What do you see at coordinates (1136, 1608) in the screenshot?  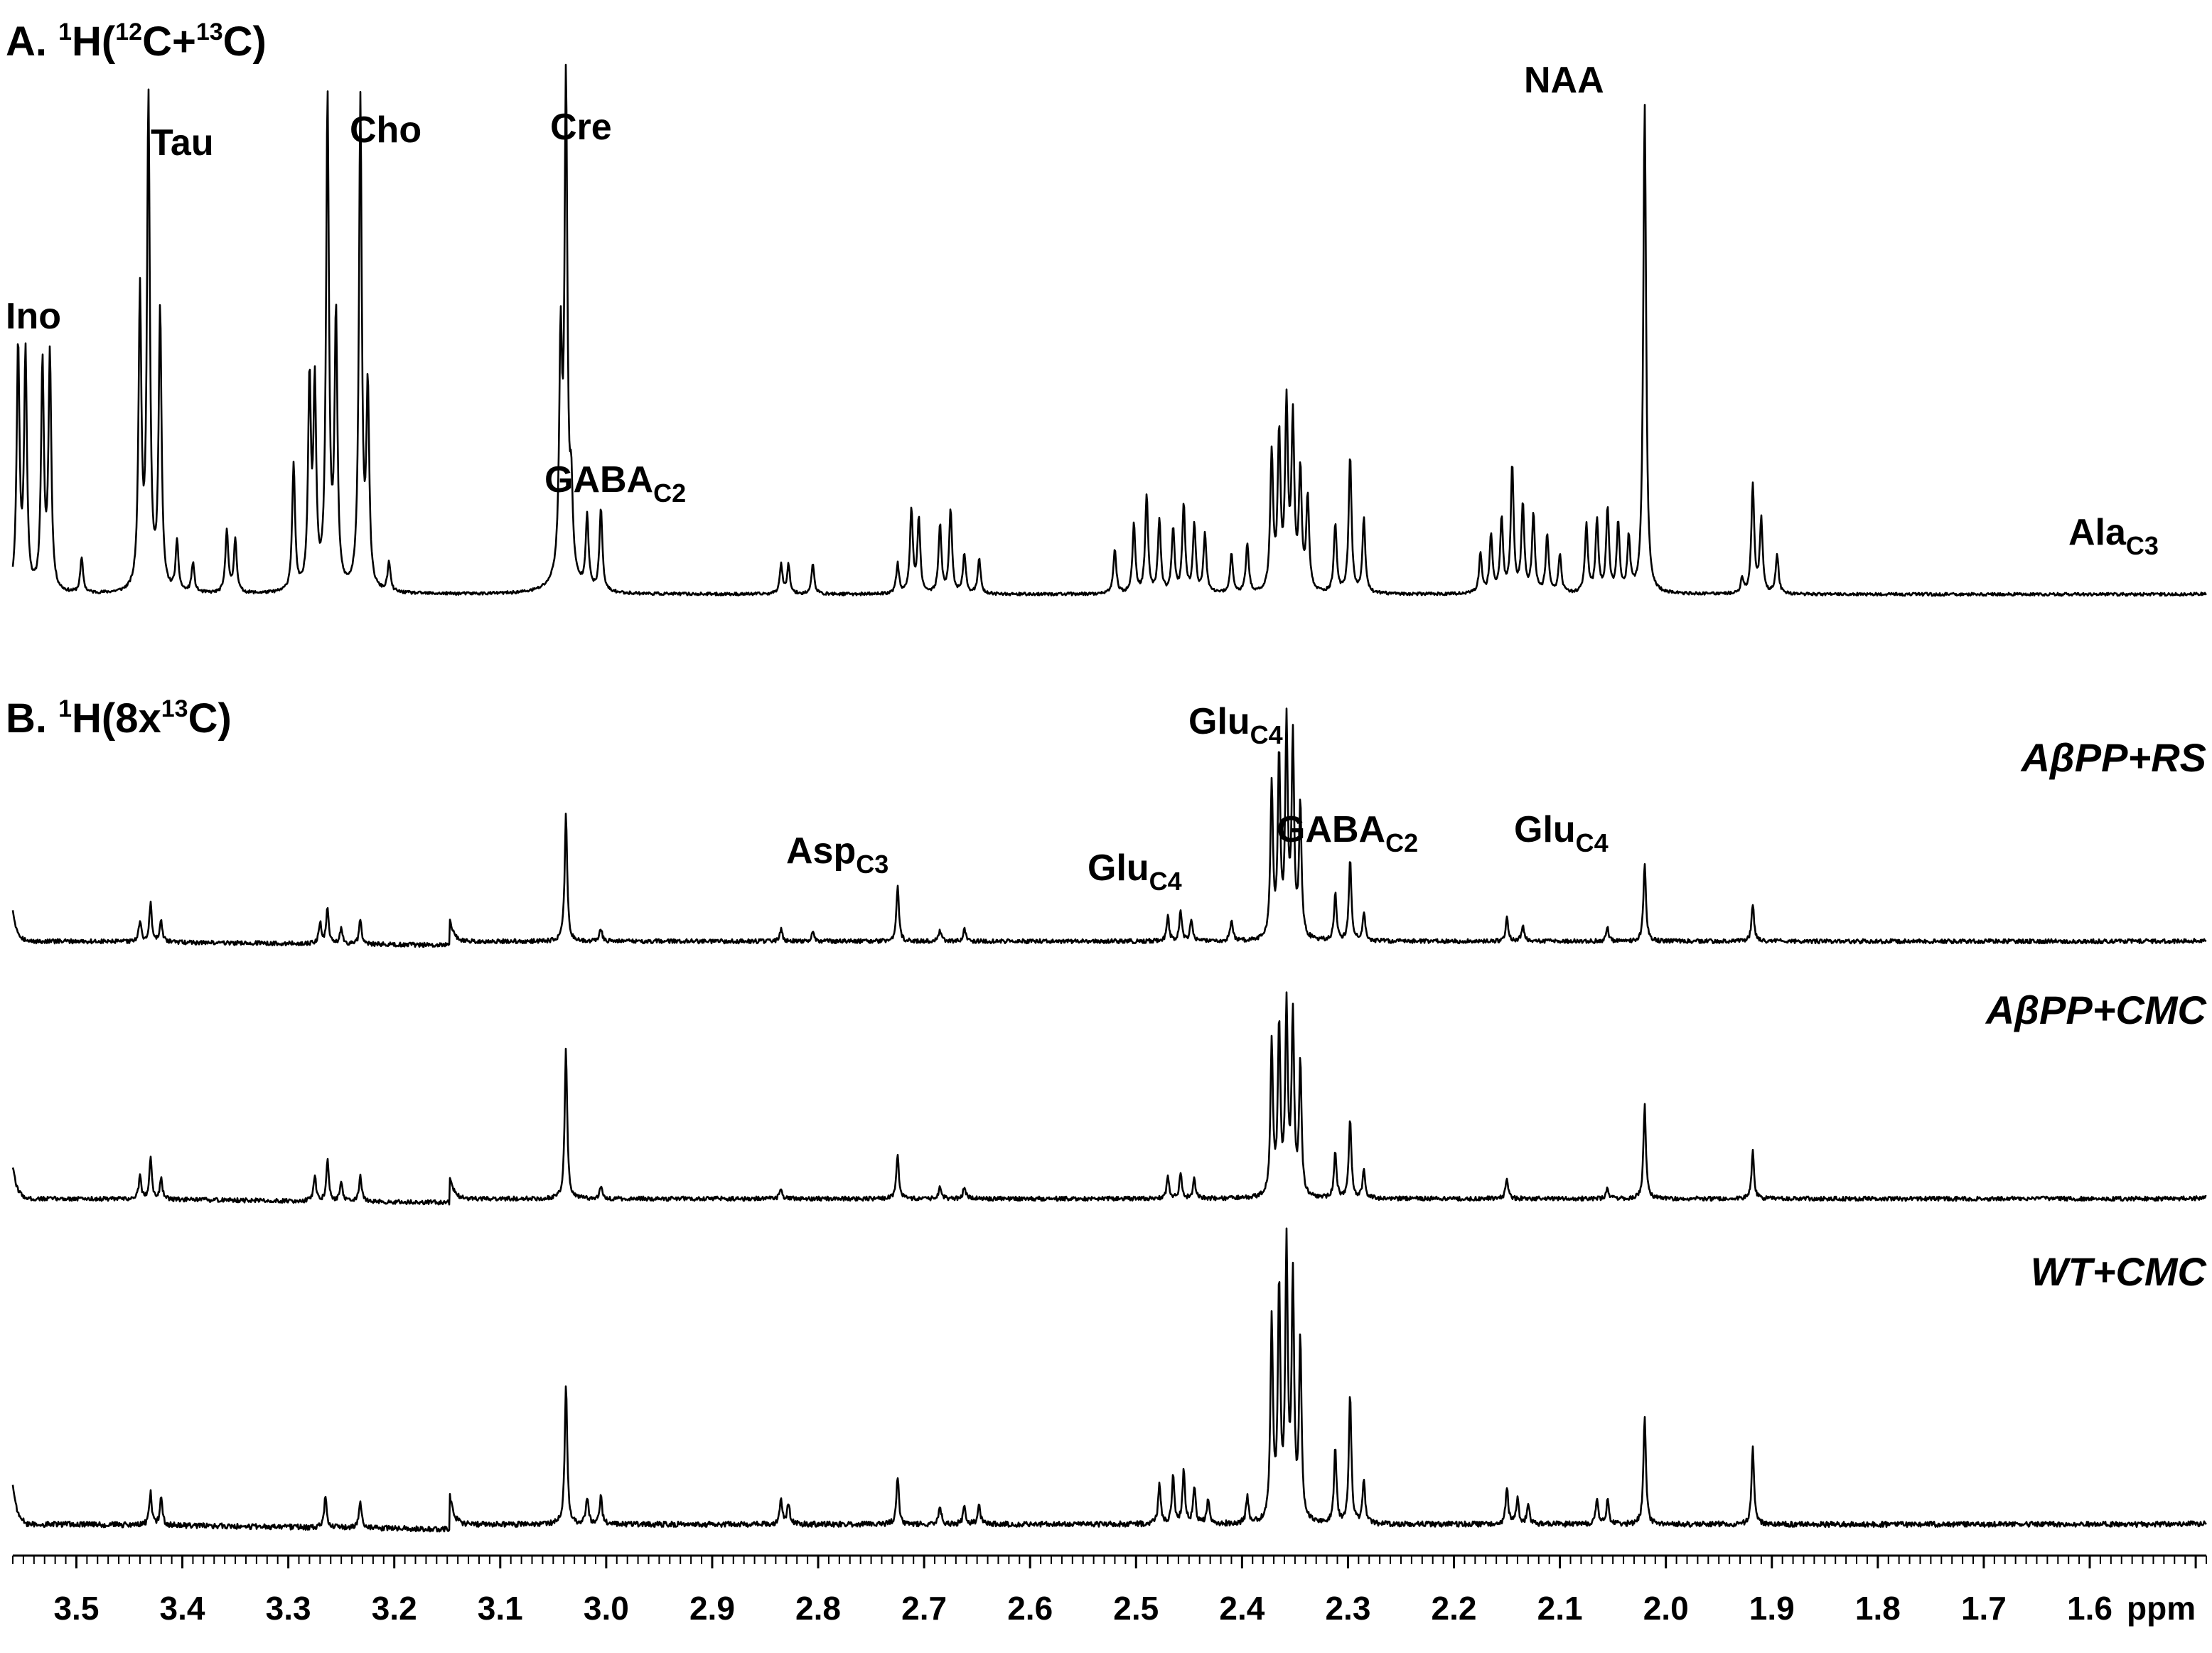 I see `x-axis-tick-label: 2.5` at bounding box center [1136, 1608].